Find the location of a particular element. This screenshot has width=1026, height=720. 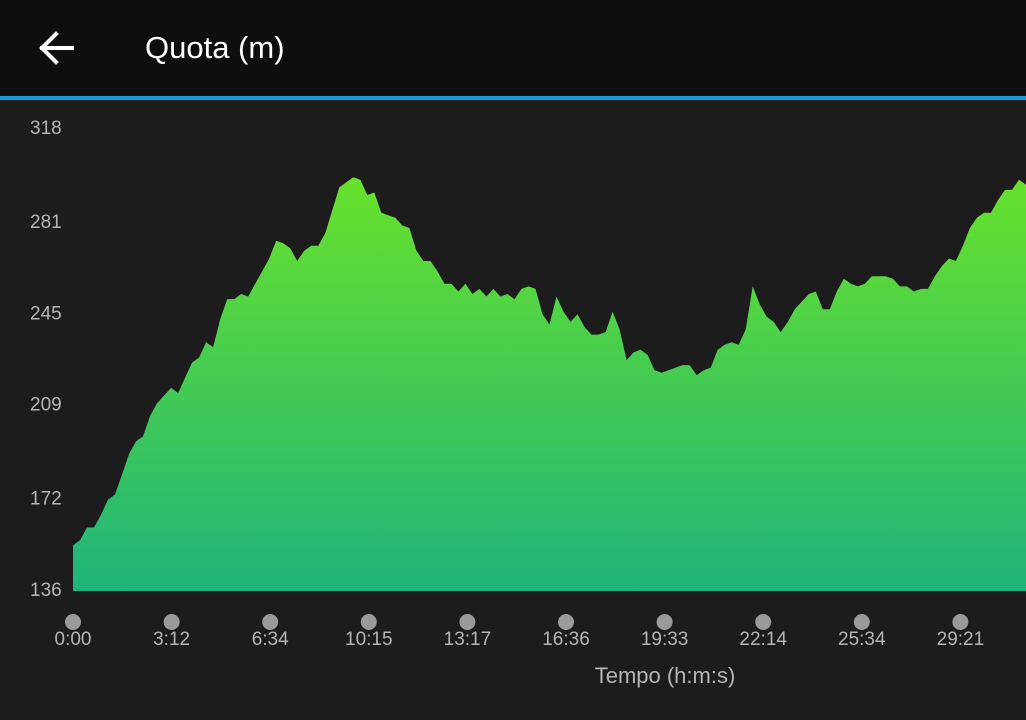

y-tick-label: 172 is located at coordinates (46, 499).